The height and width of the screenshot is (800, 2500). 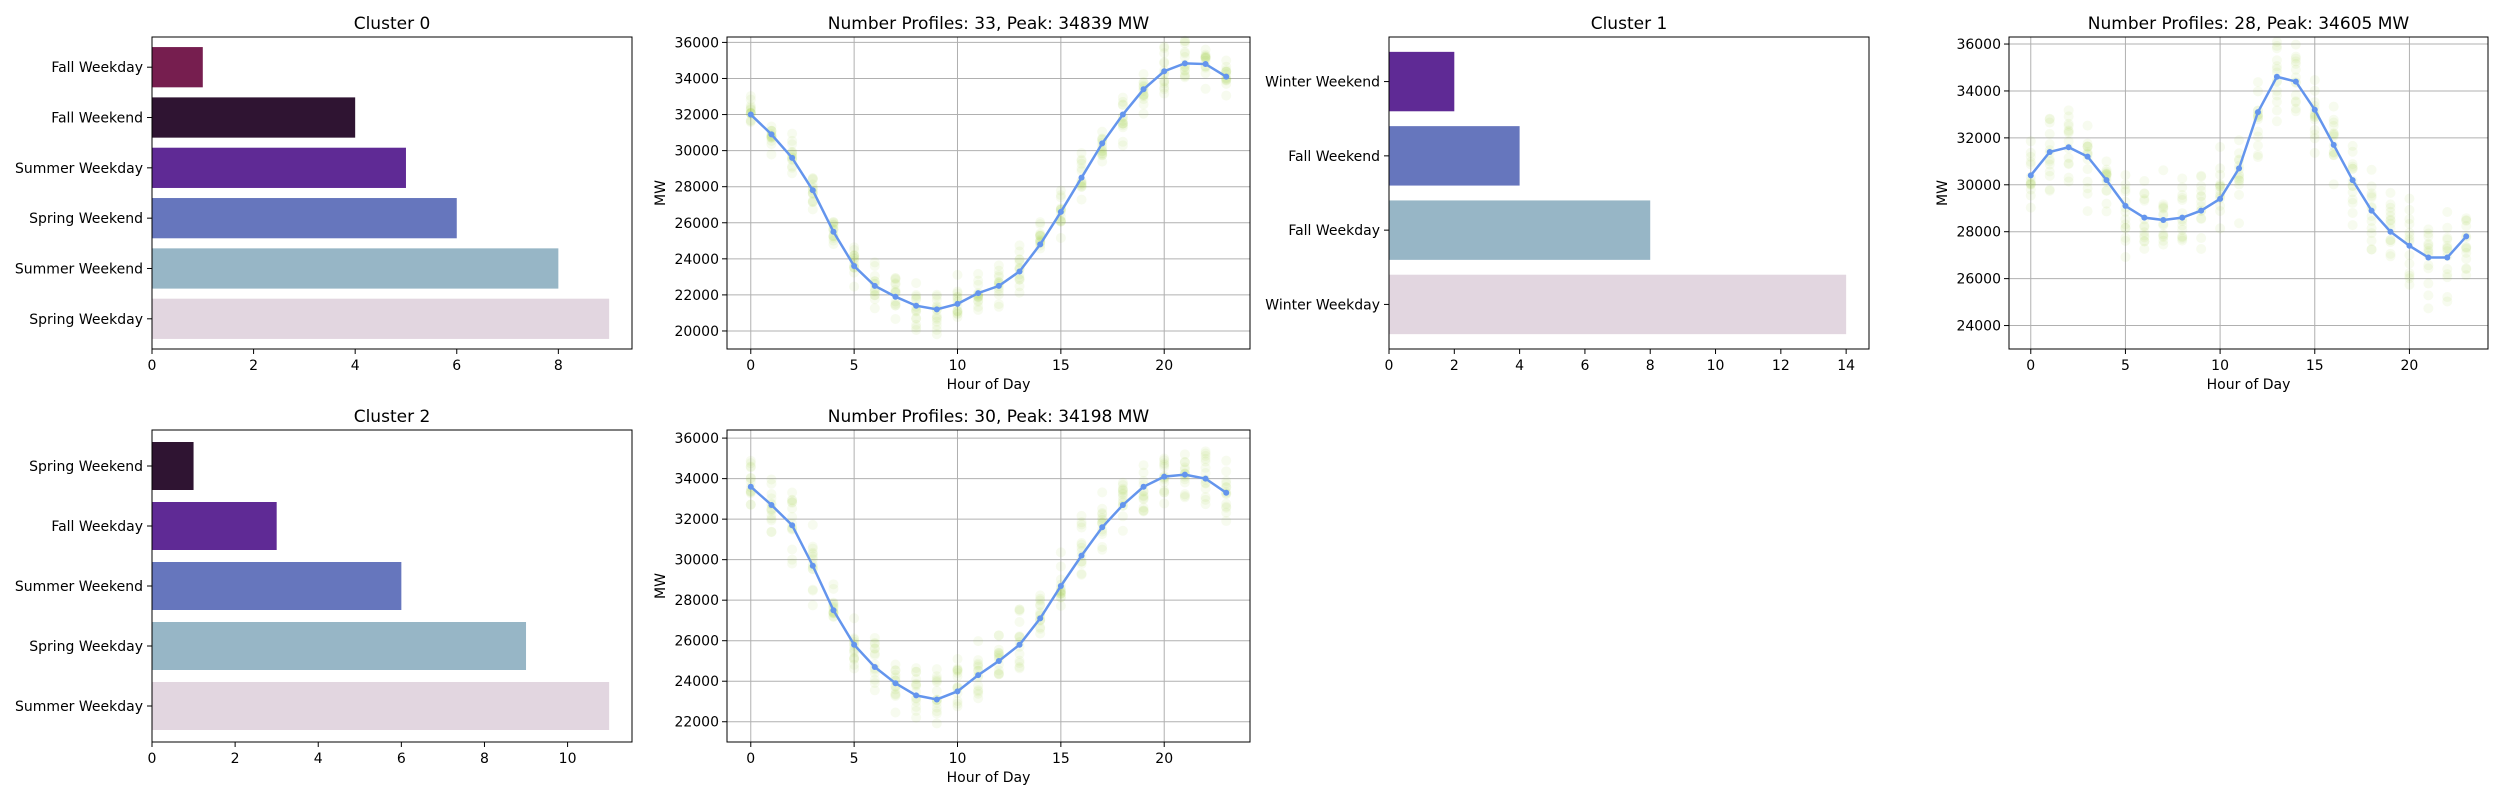 I want to click on axes-frame, so click(x=988, y=586).